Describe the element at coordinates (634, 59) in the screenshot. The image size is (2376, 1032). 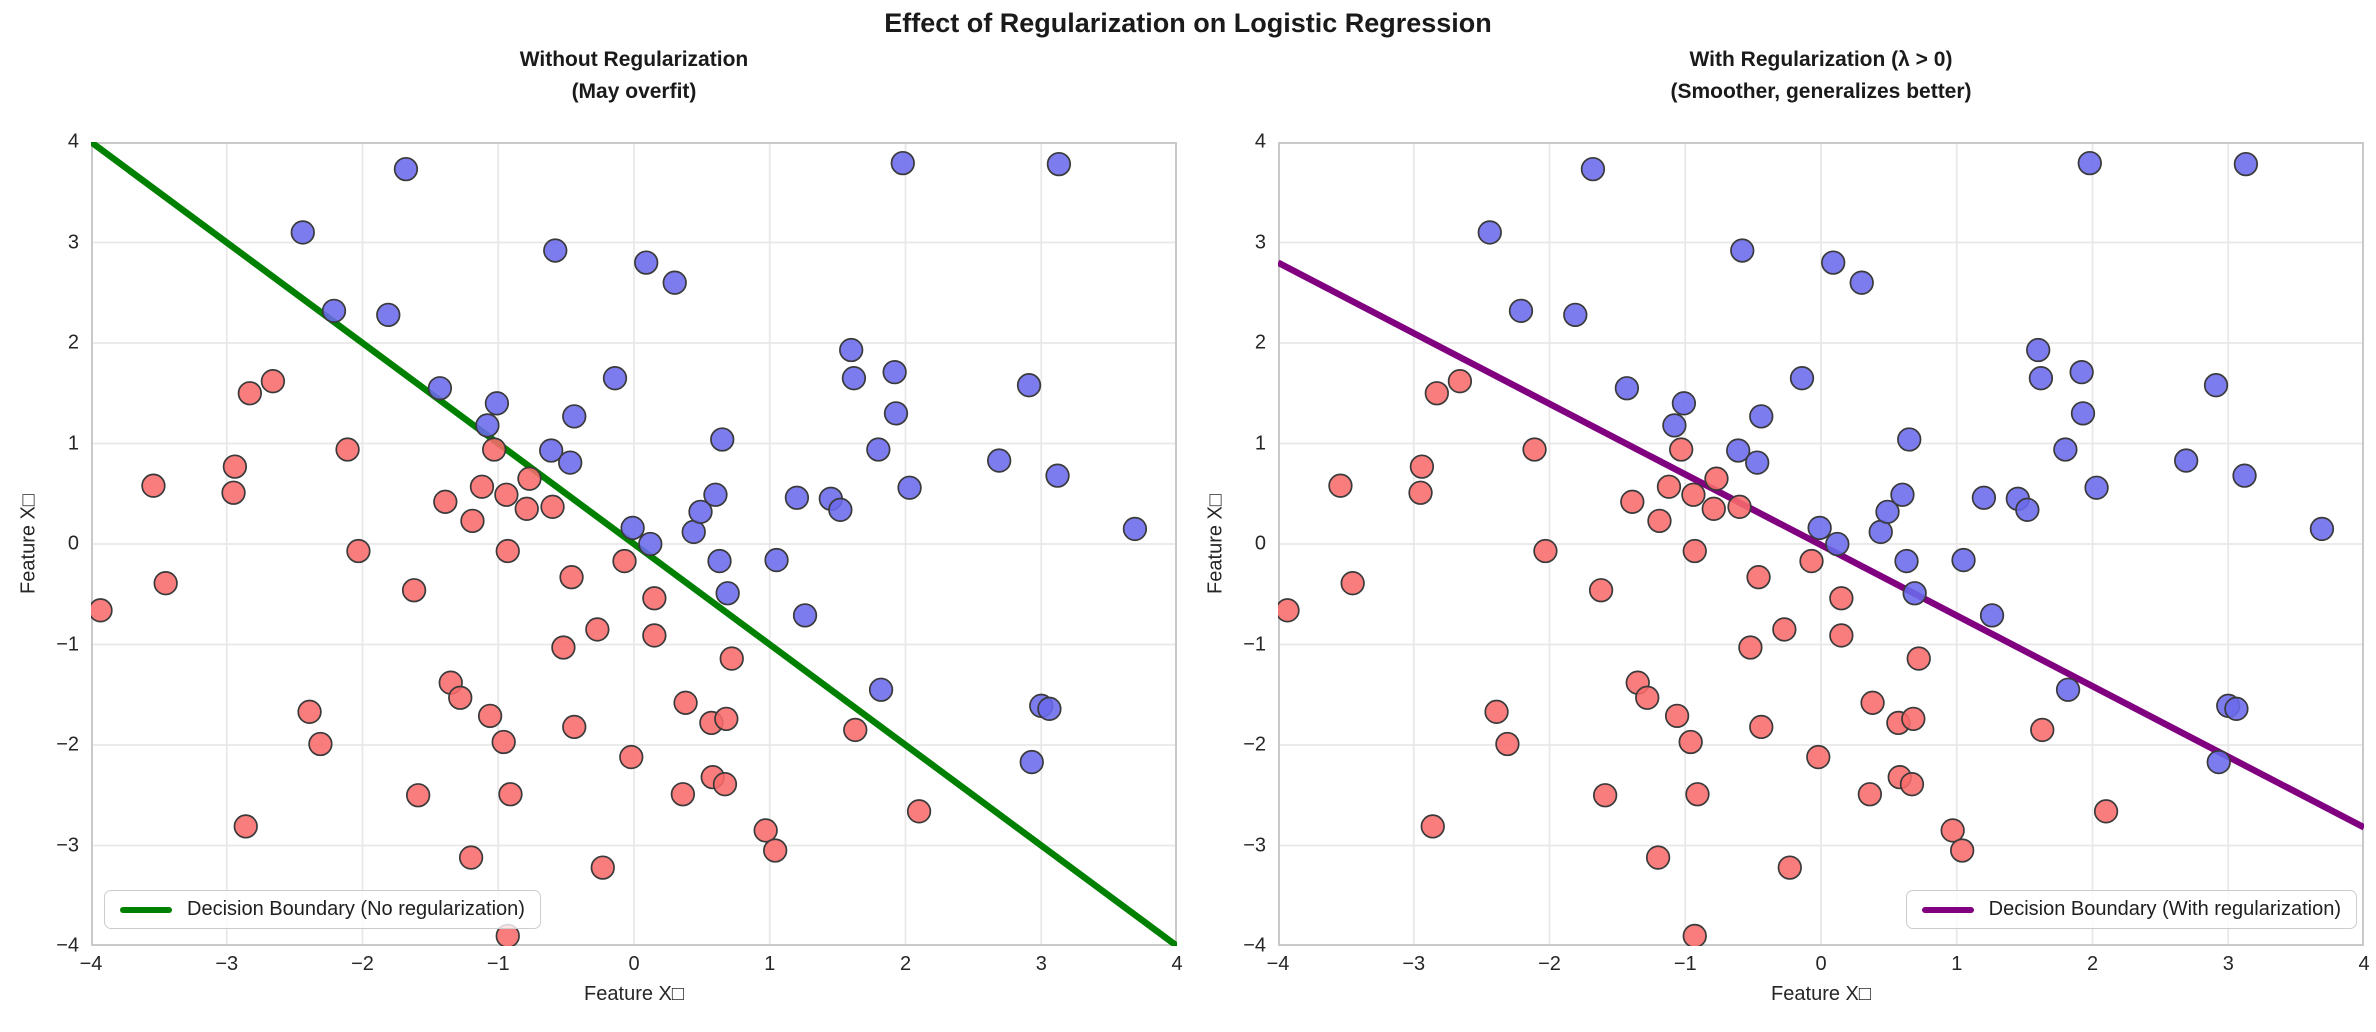
I see `subplot-left-title-line1: Without Regularization` at that location.